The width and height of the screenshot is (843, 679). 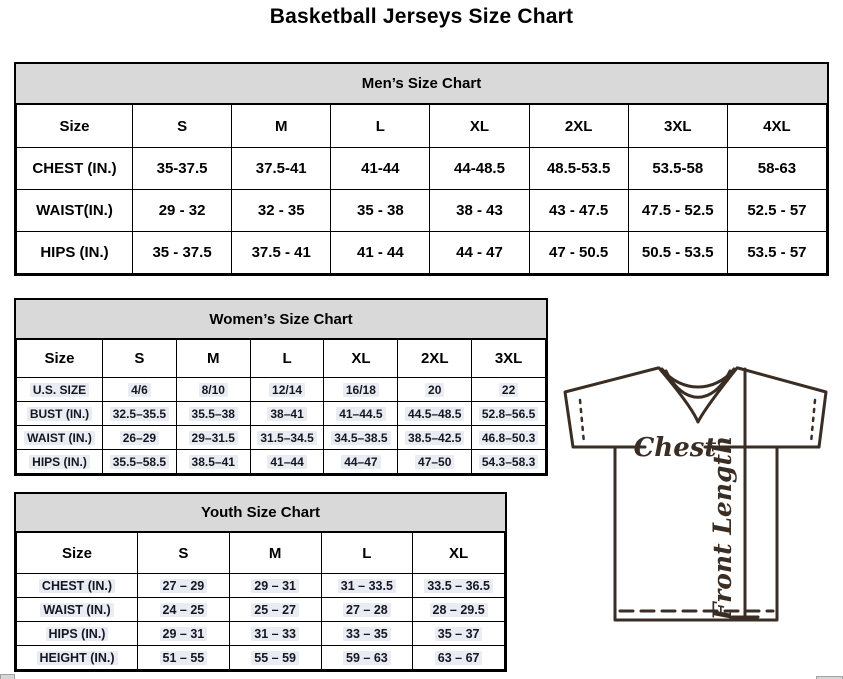 I want to click on front-length-line, so click(x=745, y=493).